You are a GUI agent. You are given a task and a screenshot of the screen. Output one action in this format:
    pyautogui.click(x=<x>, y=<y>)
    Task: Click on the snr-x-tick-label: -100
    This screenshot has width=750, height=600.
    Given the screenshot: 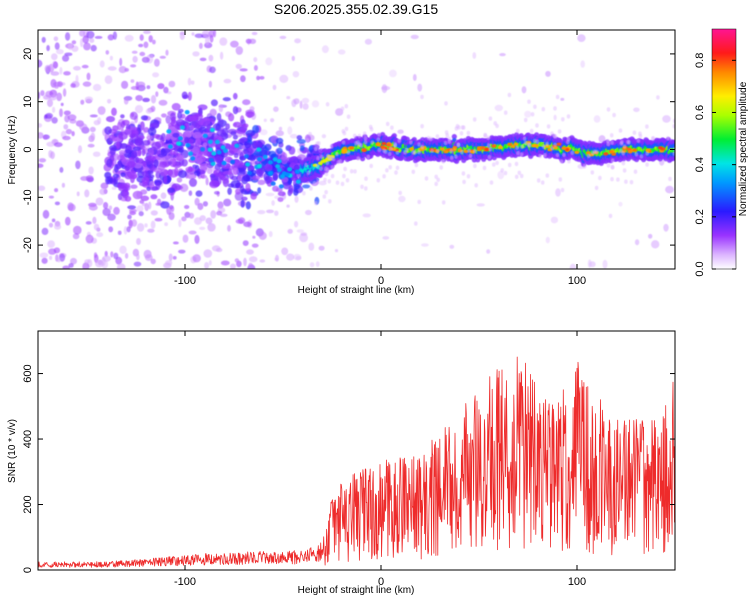 What is the action you would take?
    pyautogui.click(x=185, y=582)
    